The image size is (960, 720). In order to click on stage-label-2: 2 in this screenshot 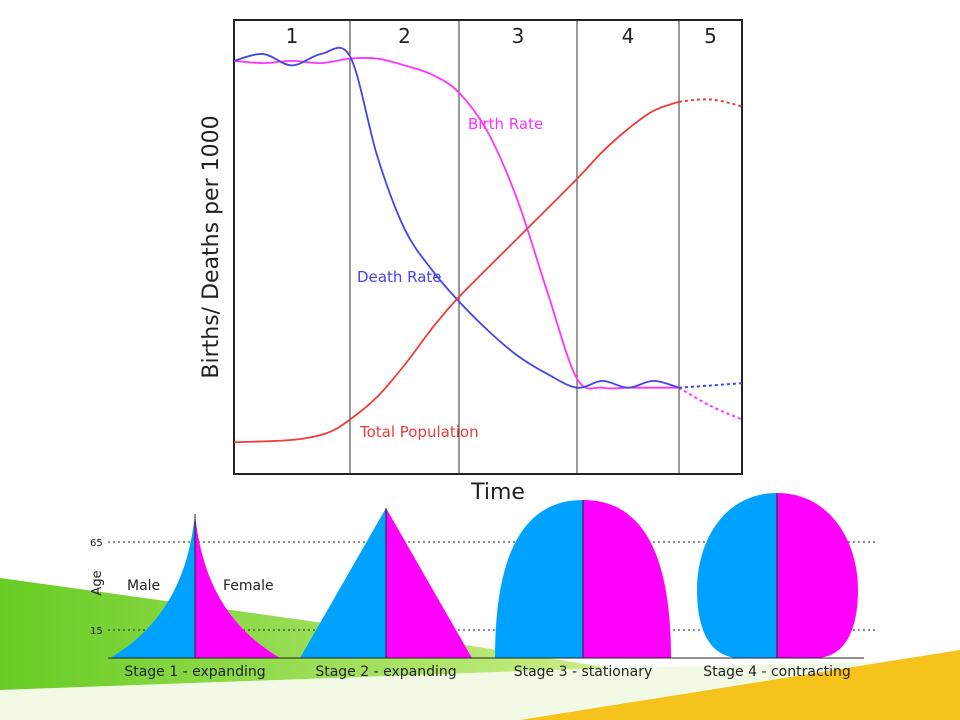, I will do `click(404, 36)`.